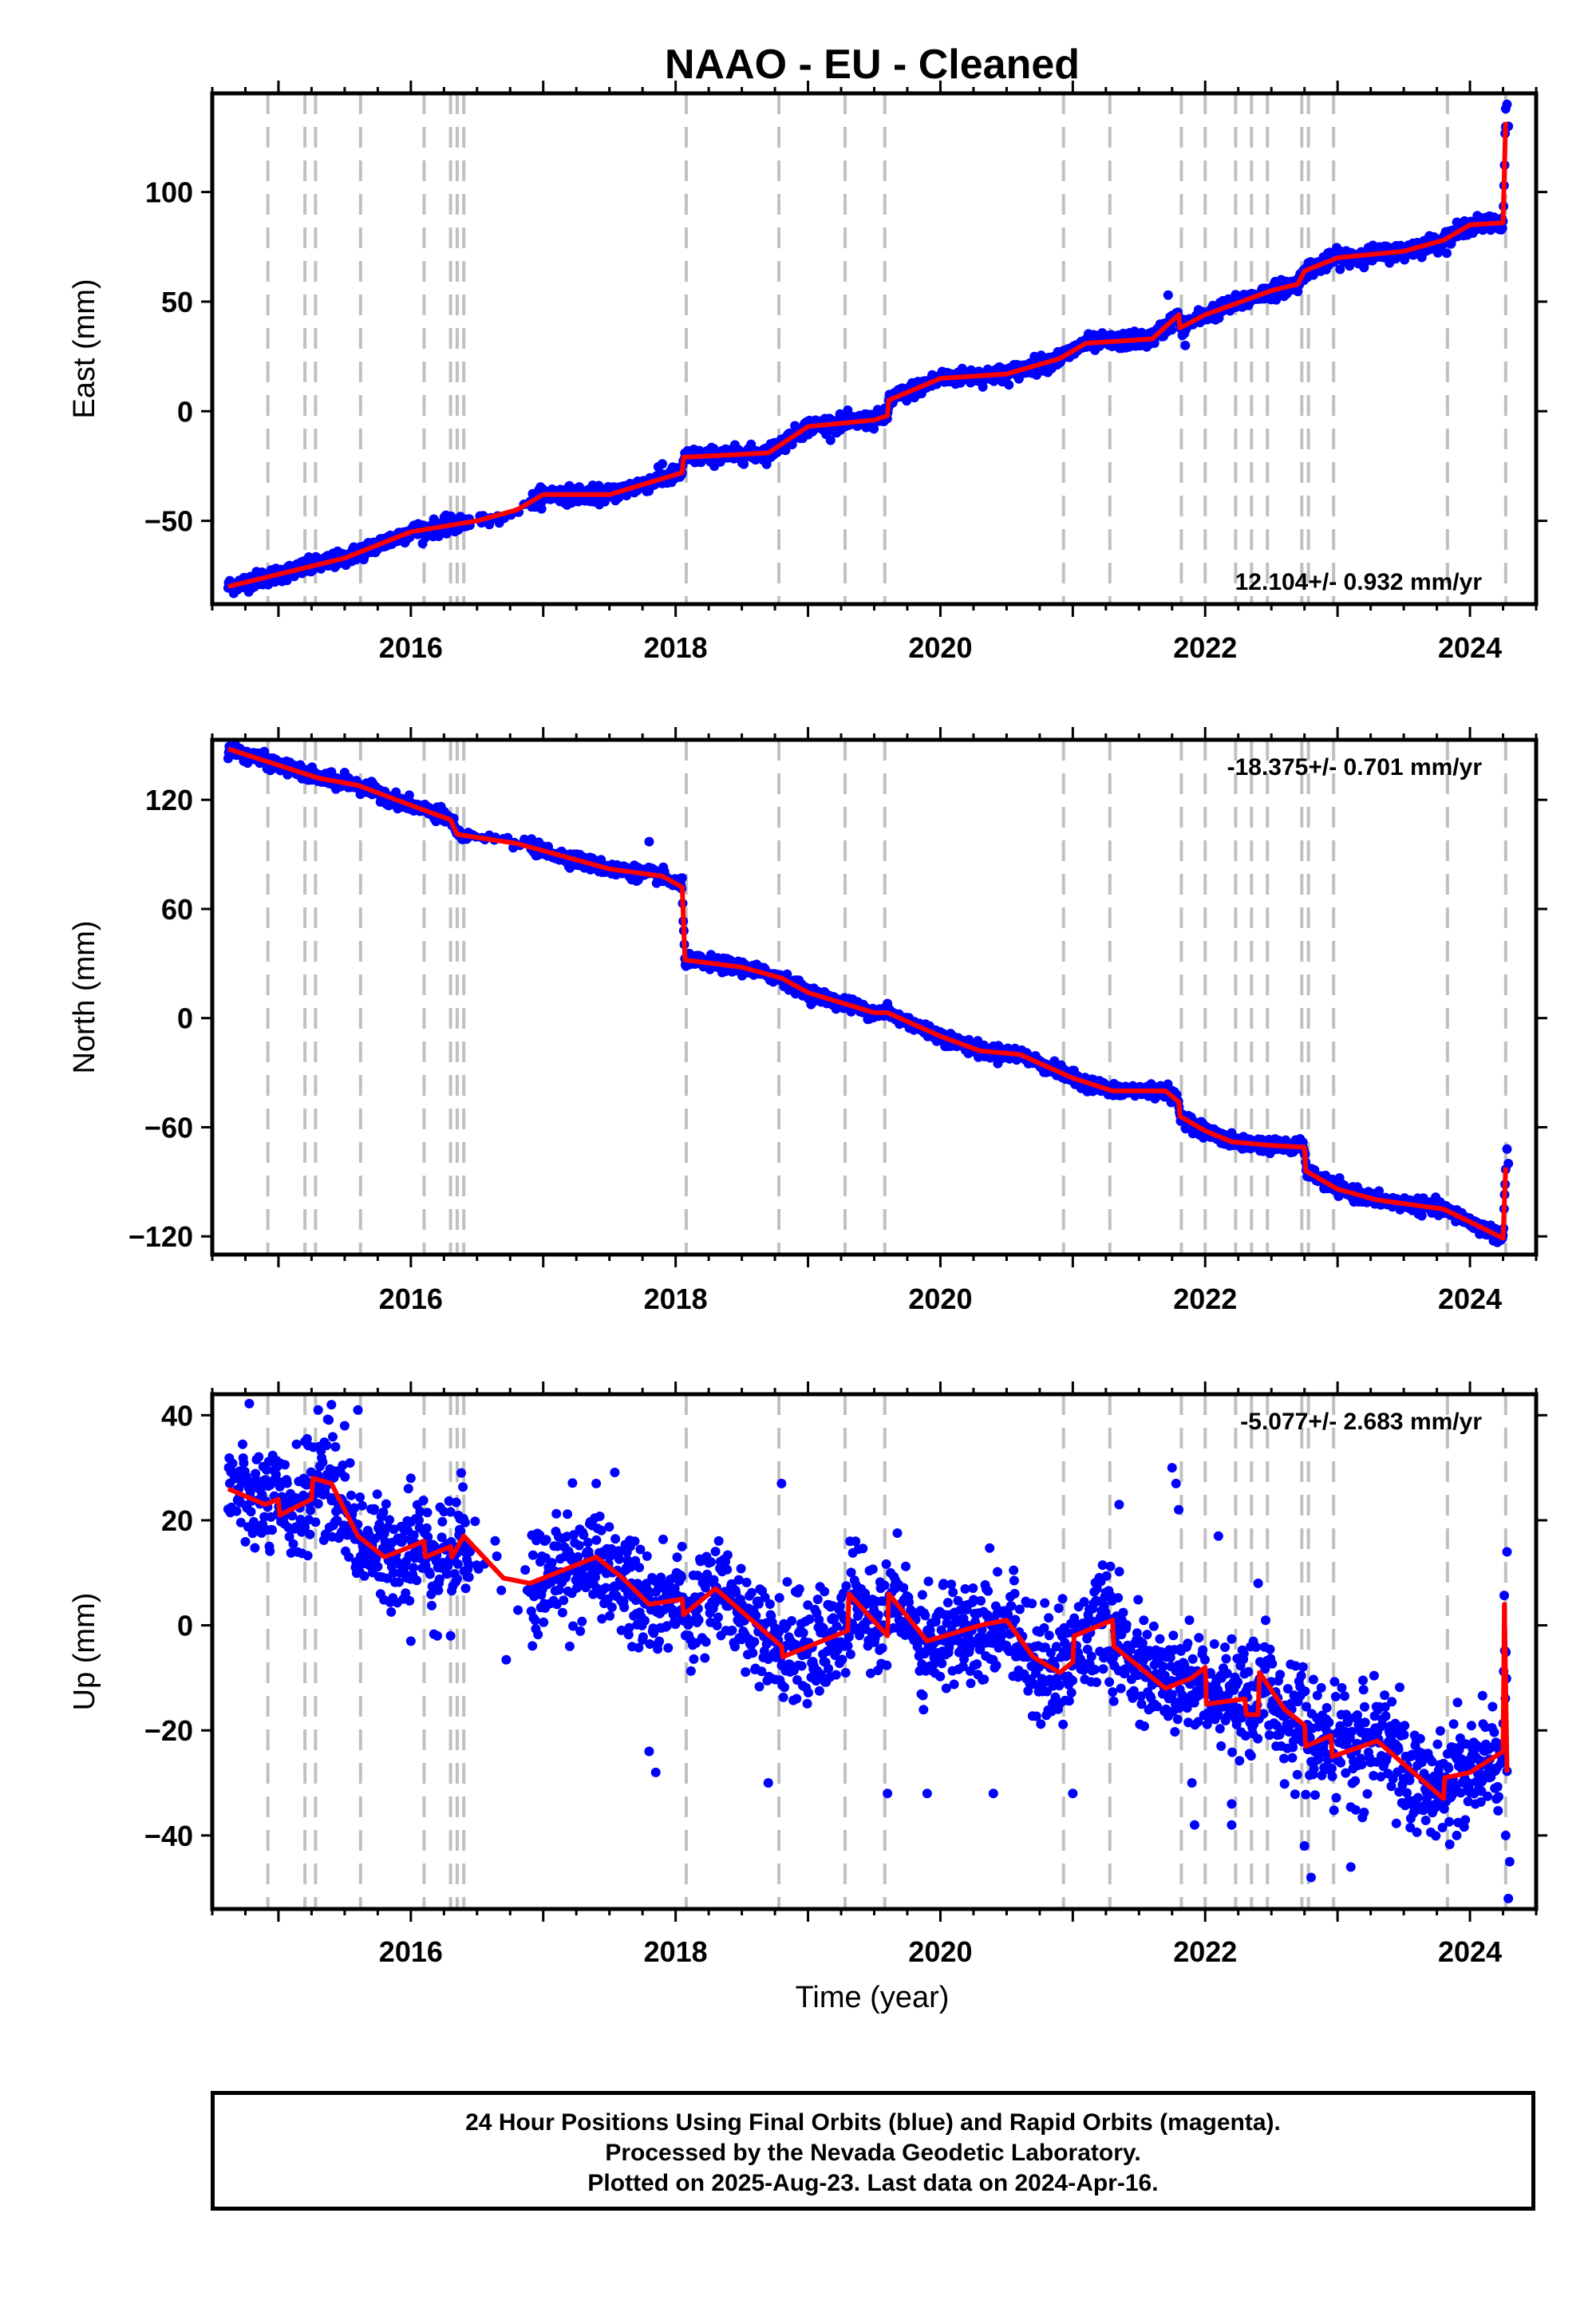 Image resolution: width=1596 pixels, height=2316 pixels. What do you see at coordinates (177, 910) in the screenshot?
I see `y-tick-label: 60` at bounding box center [177, 910].